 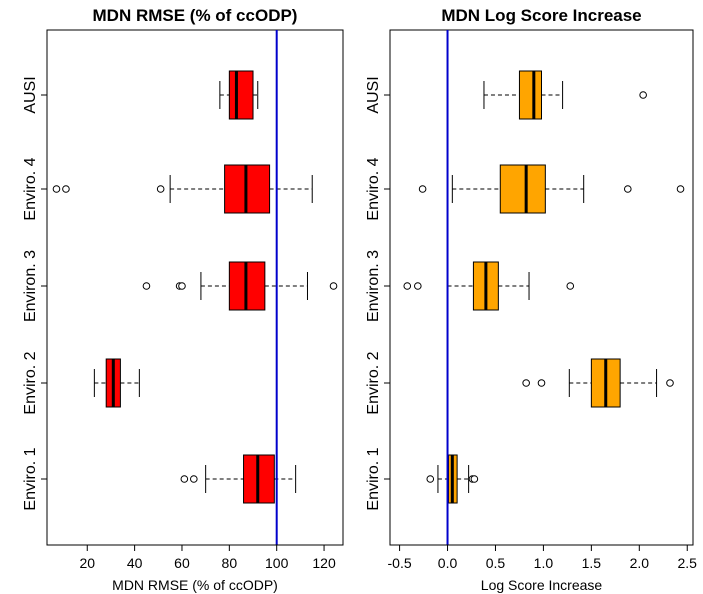 I want to click on x-tick-label: 80, so click(x=230, y=563).